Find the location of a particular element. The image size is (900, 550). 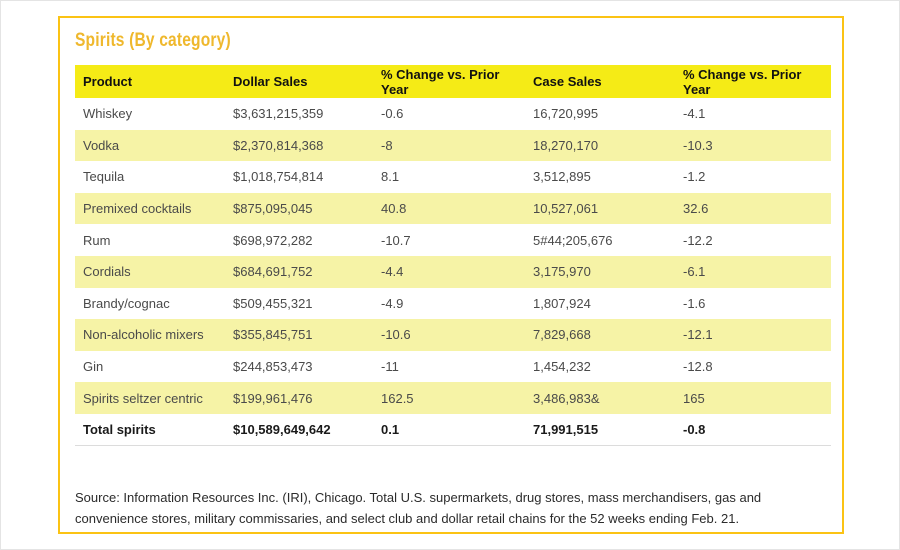

table-cell: 16,720,995 is located at coordinates (600, 114).